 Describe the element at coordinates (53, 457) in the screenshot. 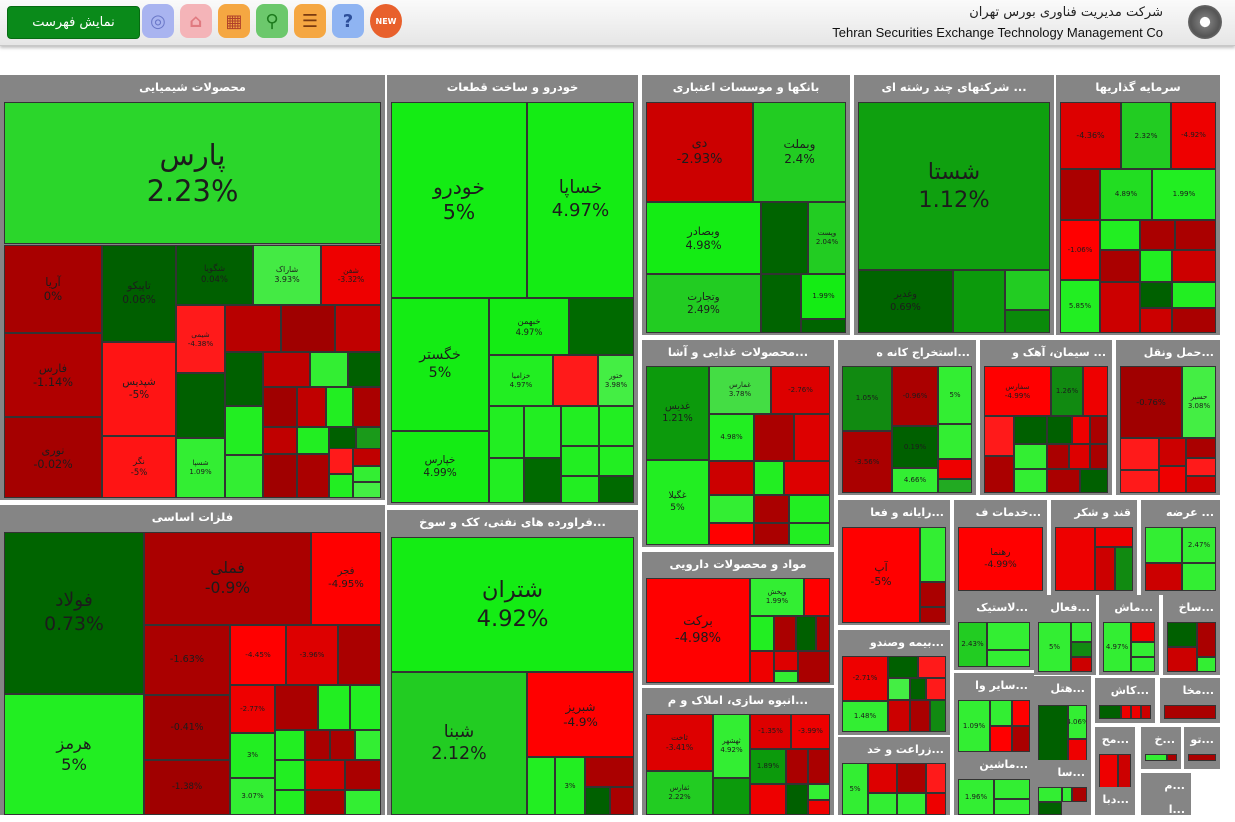

I see `stock-tile: نوری -0.02%` at that location.